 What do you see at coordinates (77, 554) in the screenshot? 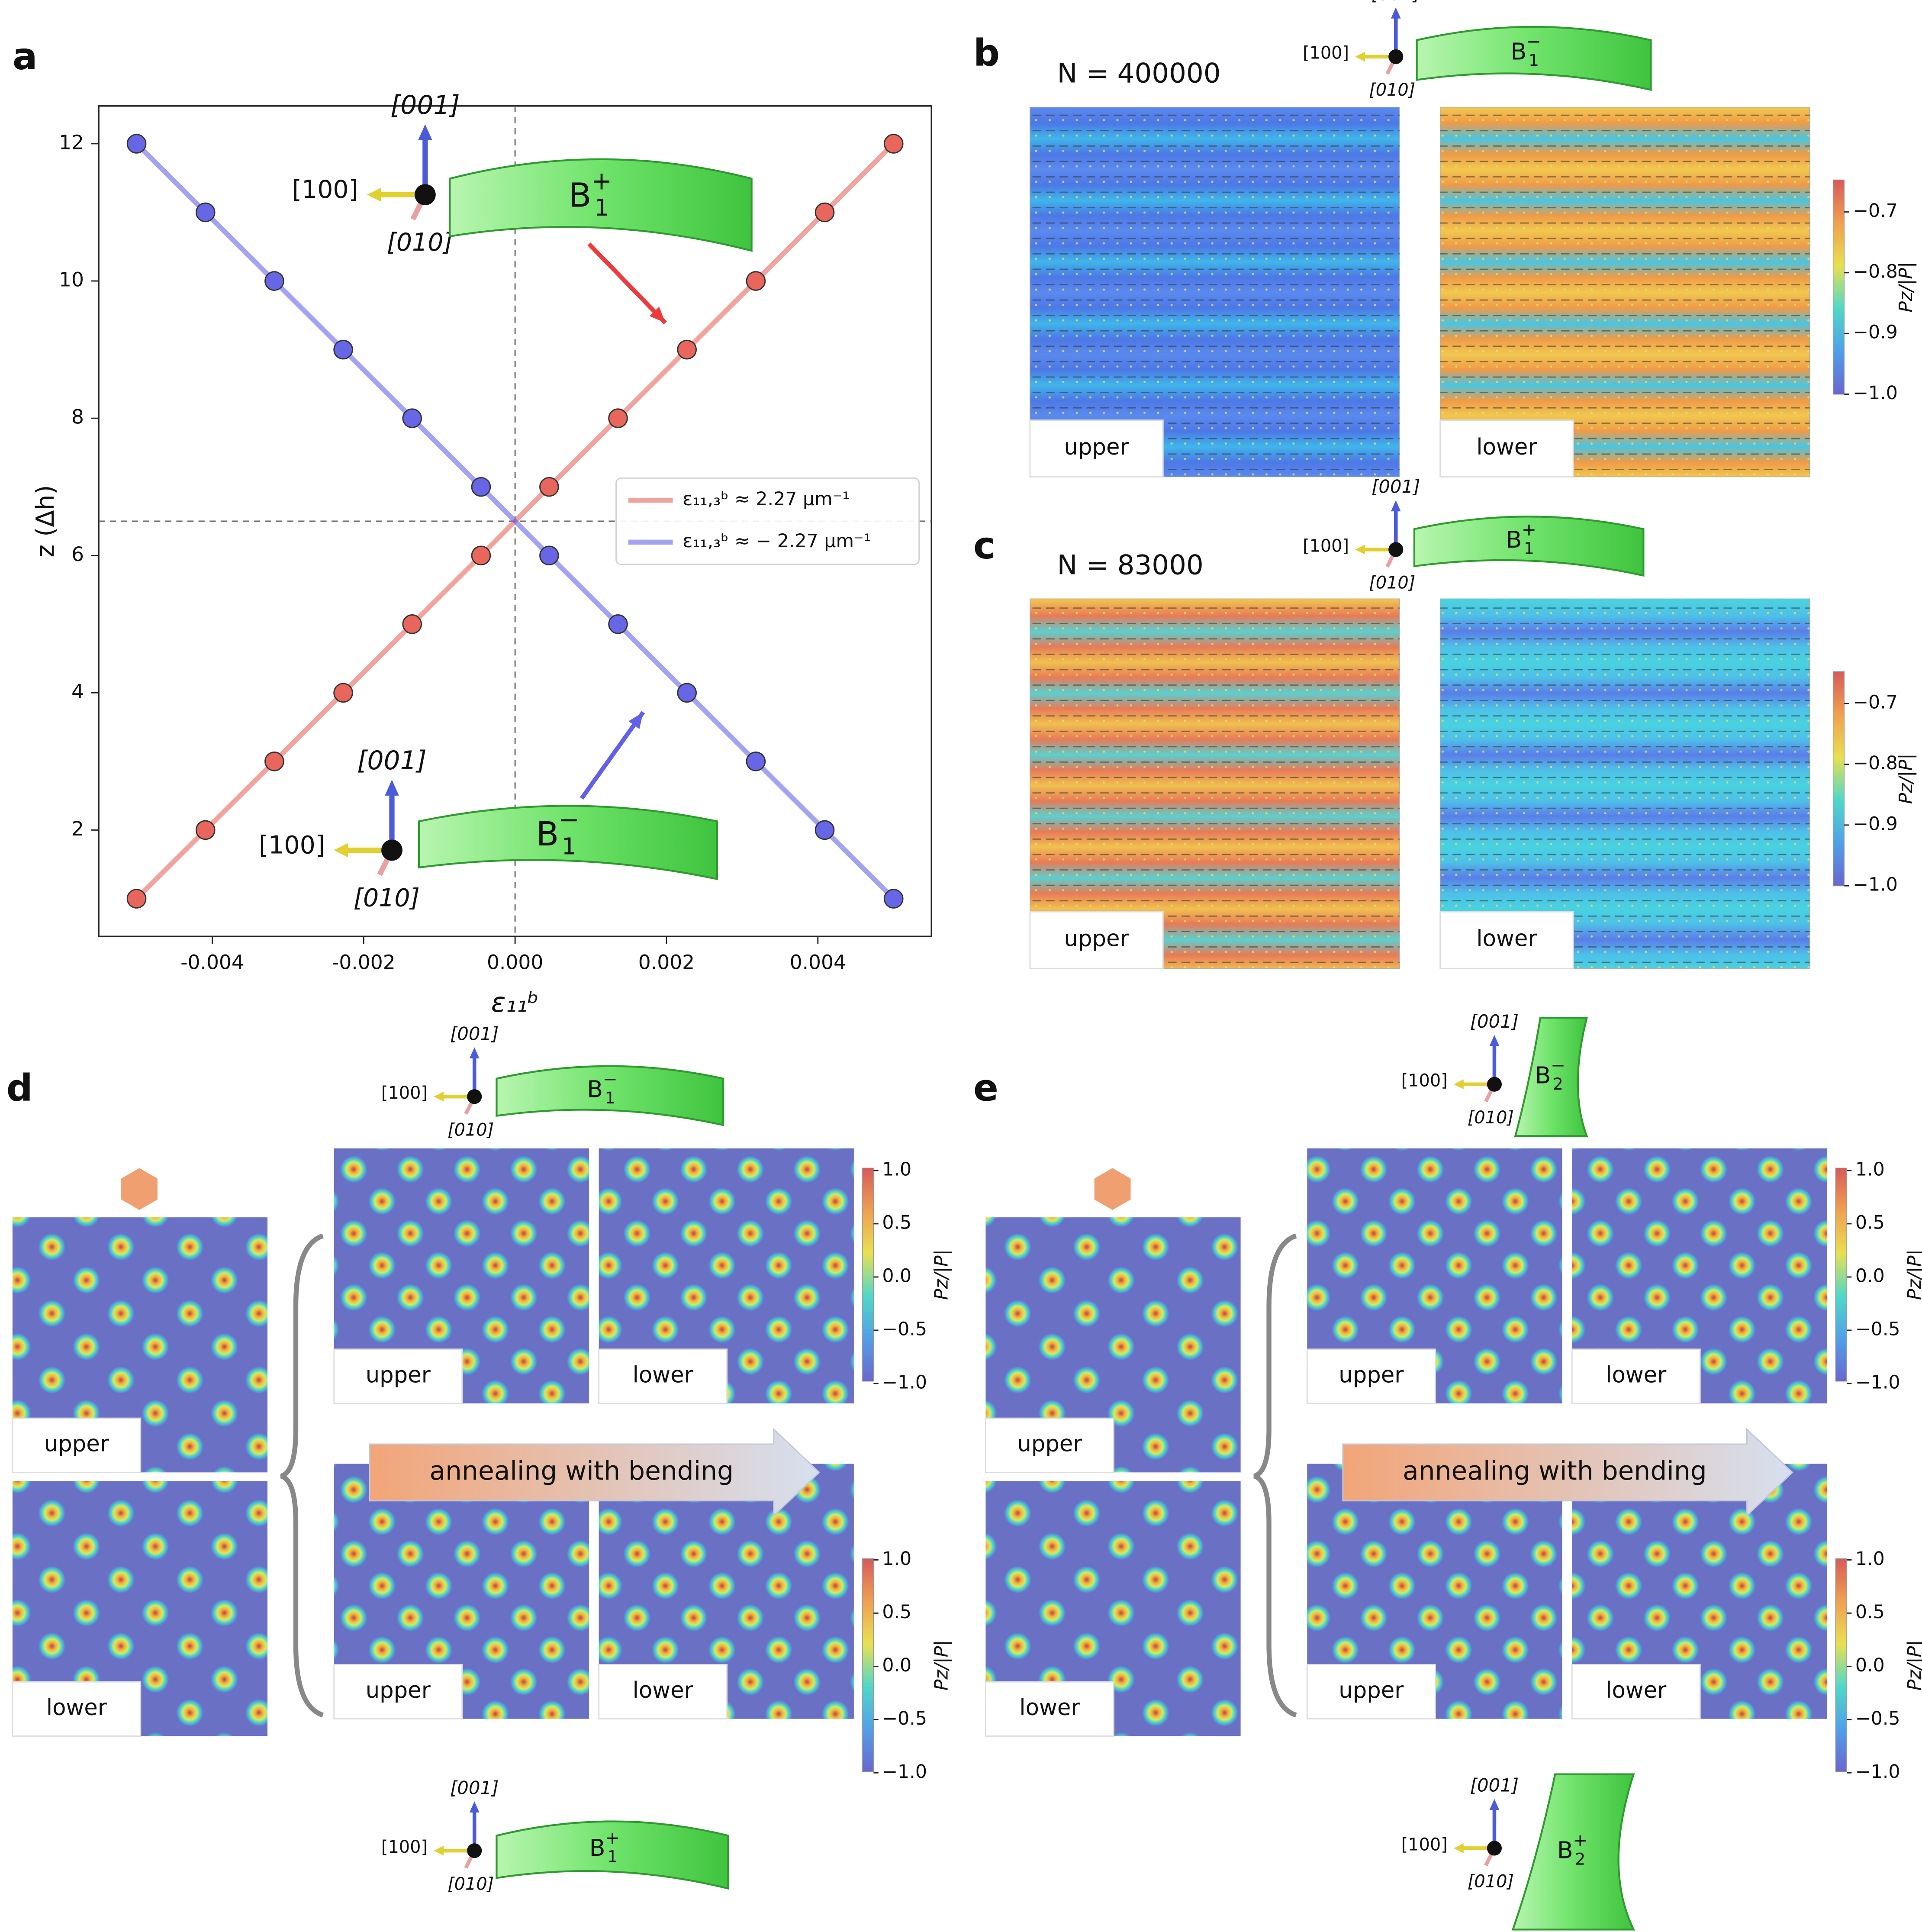
I see `y-tick-label: 6` at bounding box center [77, 554].